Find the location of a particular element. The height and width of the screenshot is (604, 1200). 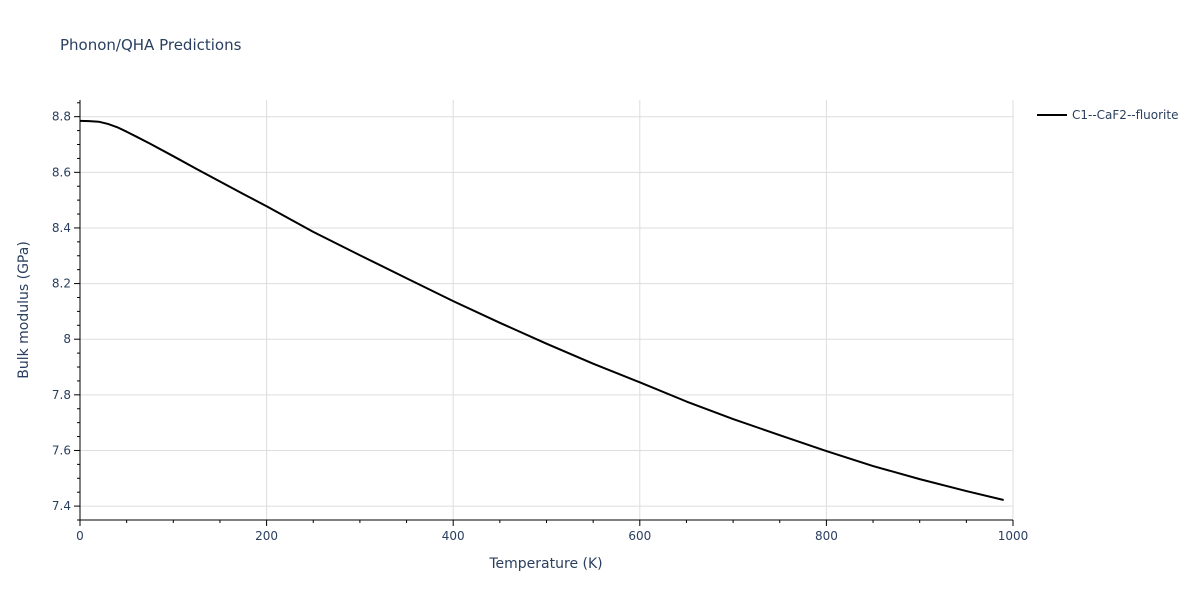

x-tick-label: 800 is located at coordinates (826, 536).